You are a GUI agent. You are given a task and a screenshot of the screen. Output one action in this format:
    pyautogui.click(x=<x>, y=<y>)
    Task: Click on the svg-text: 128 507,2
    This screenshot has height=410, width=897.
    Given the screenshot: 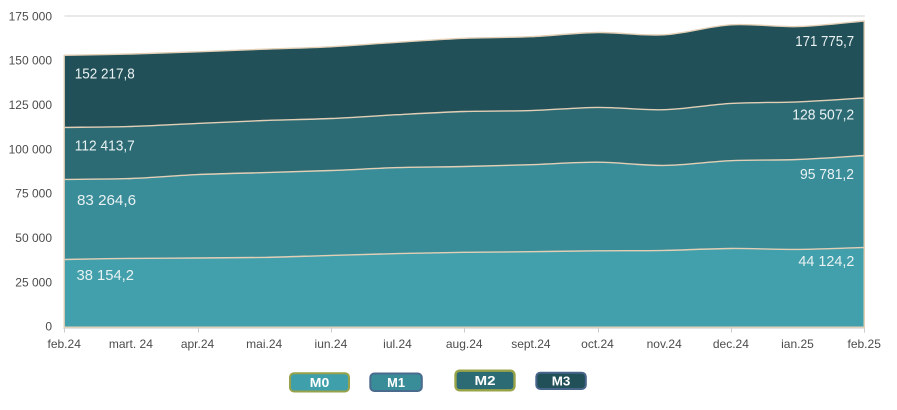 What is the action you would take?
    pyautogui.click(x=823, y=114)
    